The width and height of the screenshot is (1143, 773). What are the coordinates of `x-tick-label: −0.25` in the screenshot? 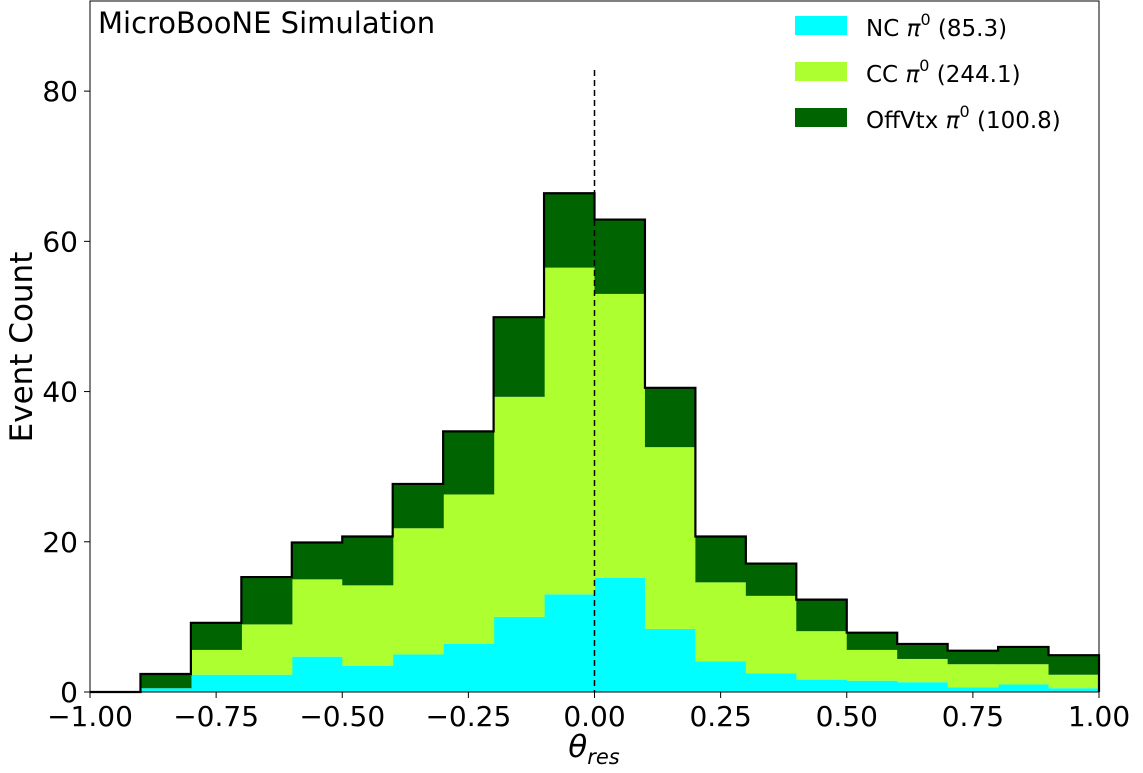 It's located at (468, 716).